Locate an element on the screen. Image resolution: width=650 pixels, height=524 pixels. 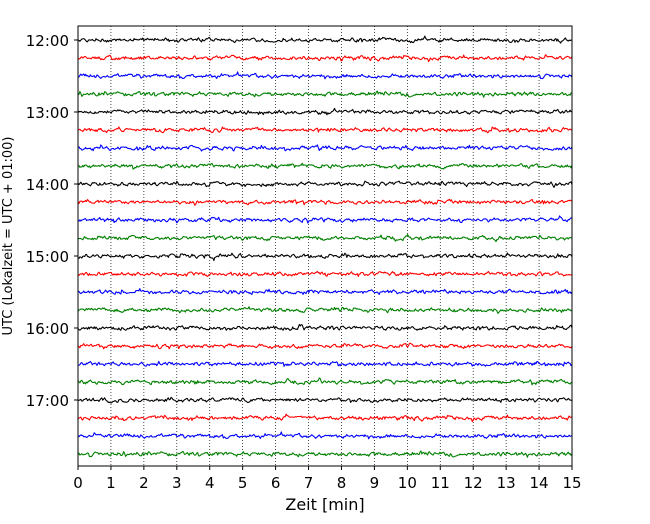
y-tick-label: 13:00 is located at coordinates (47, 113).